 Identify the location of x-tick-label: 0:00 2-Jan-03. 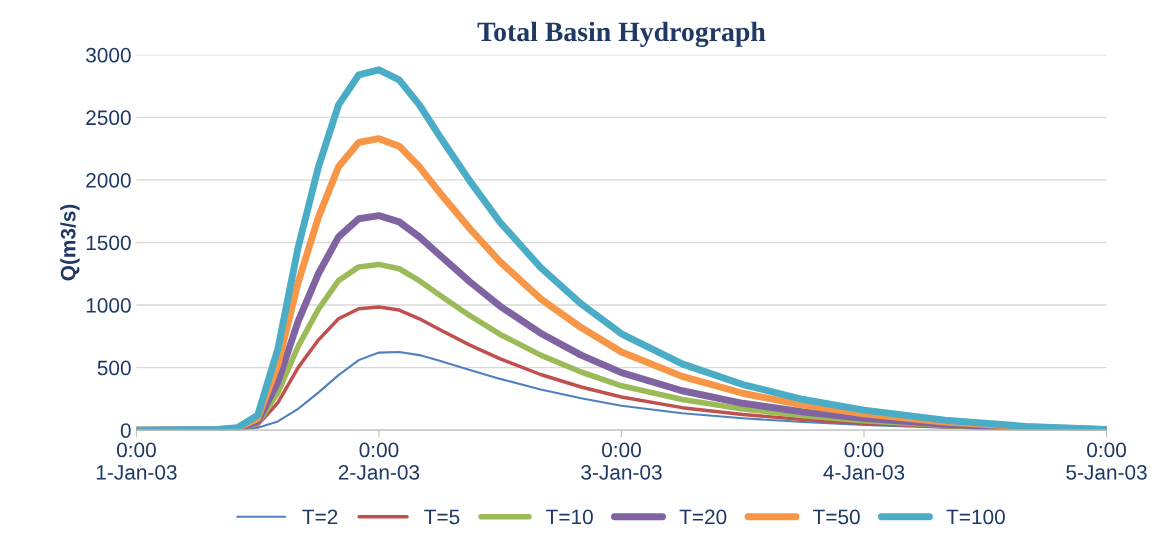
(379, 461).